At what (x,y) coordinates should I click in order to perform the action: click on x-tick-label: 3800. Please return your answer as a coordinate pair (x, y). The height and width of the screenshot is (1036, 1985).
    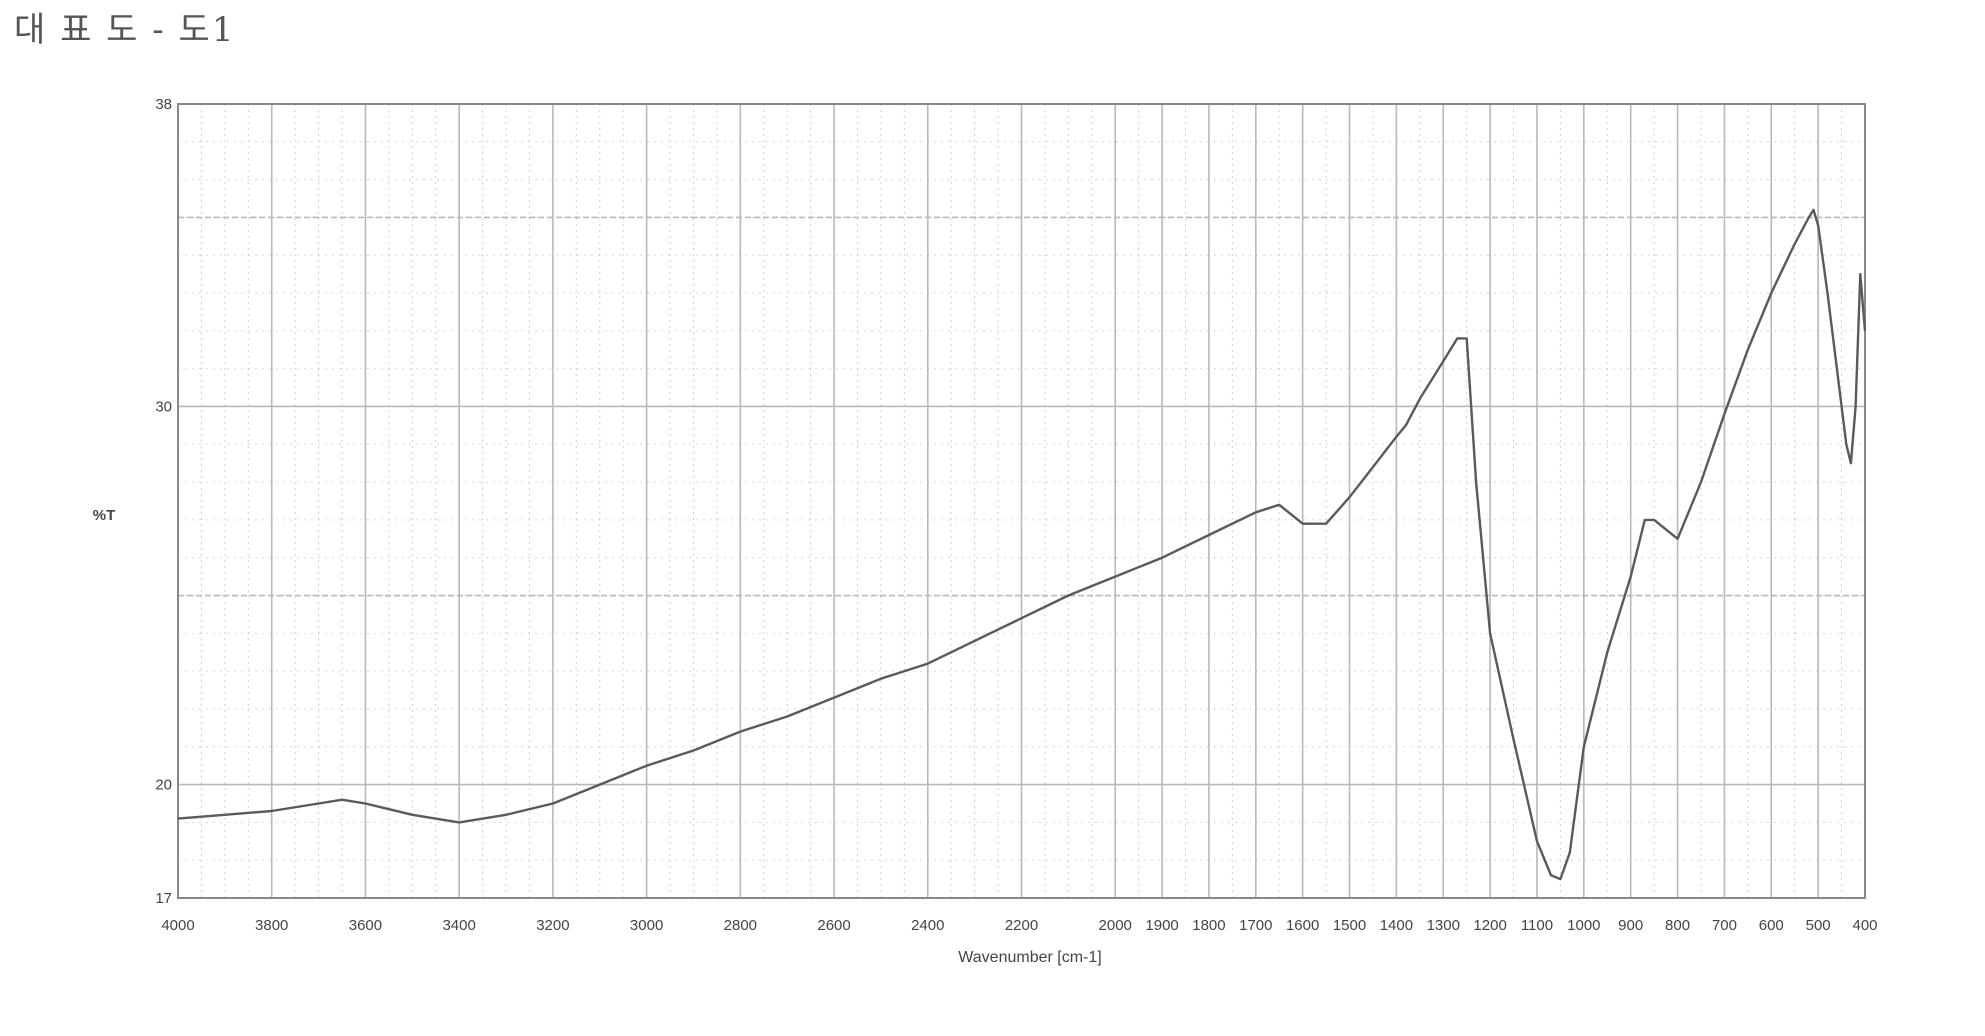
    Looking at the image, I should click on (271, 925).